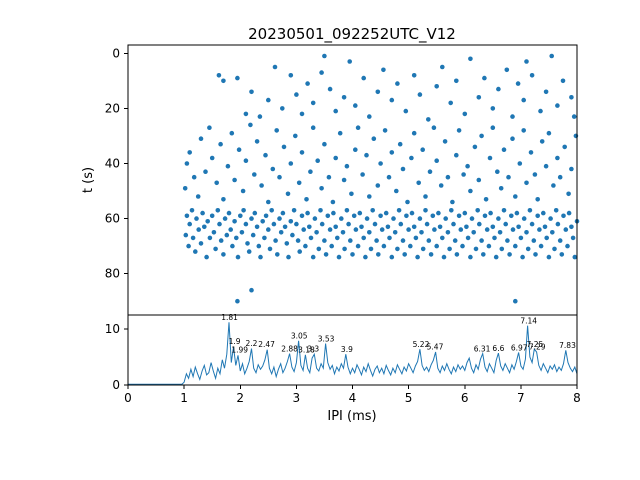  What do you see at coordinates (266, 344) in the screenshot?
I see `peak-annotation: 2.47` at bounding box center [266, 344].